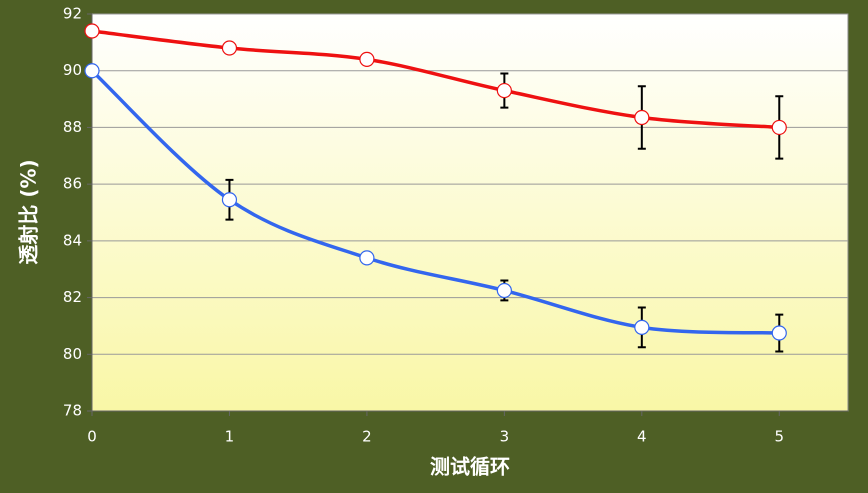  I want to click on x-tick-label: 5, so click(779, 437).